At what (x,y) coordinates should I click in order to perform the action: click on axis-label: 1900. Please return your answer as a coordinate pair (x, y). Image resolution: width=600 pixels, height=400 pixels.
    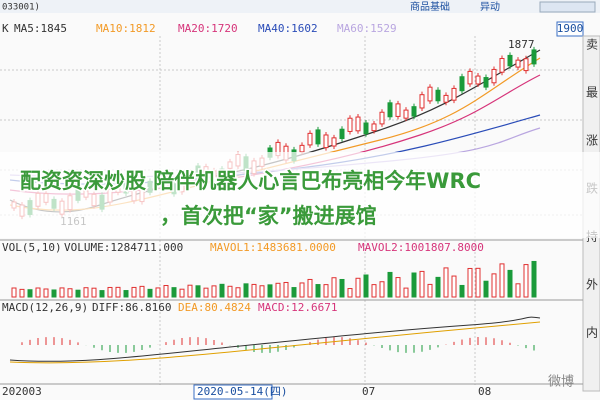
    Looking at the image, I should click on (570, 28).